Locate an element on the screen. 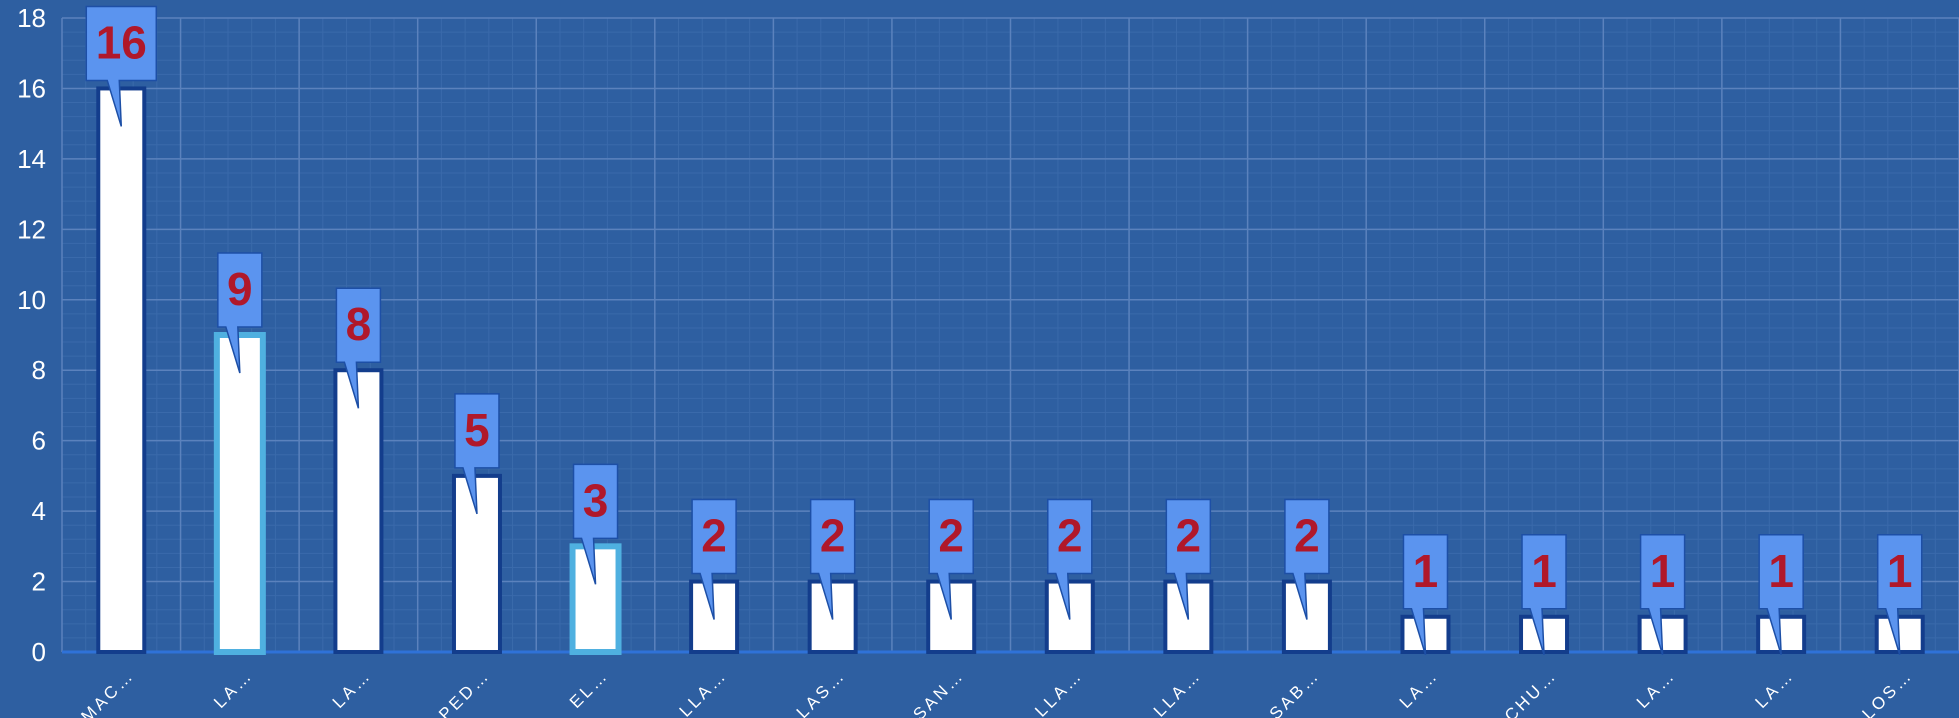 The height and width of the screenshot is (718, 1959). y-tick-label: 8 is located at coordinates (39, 370).